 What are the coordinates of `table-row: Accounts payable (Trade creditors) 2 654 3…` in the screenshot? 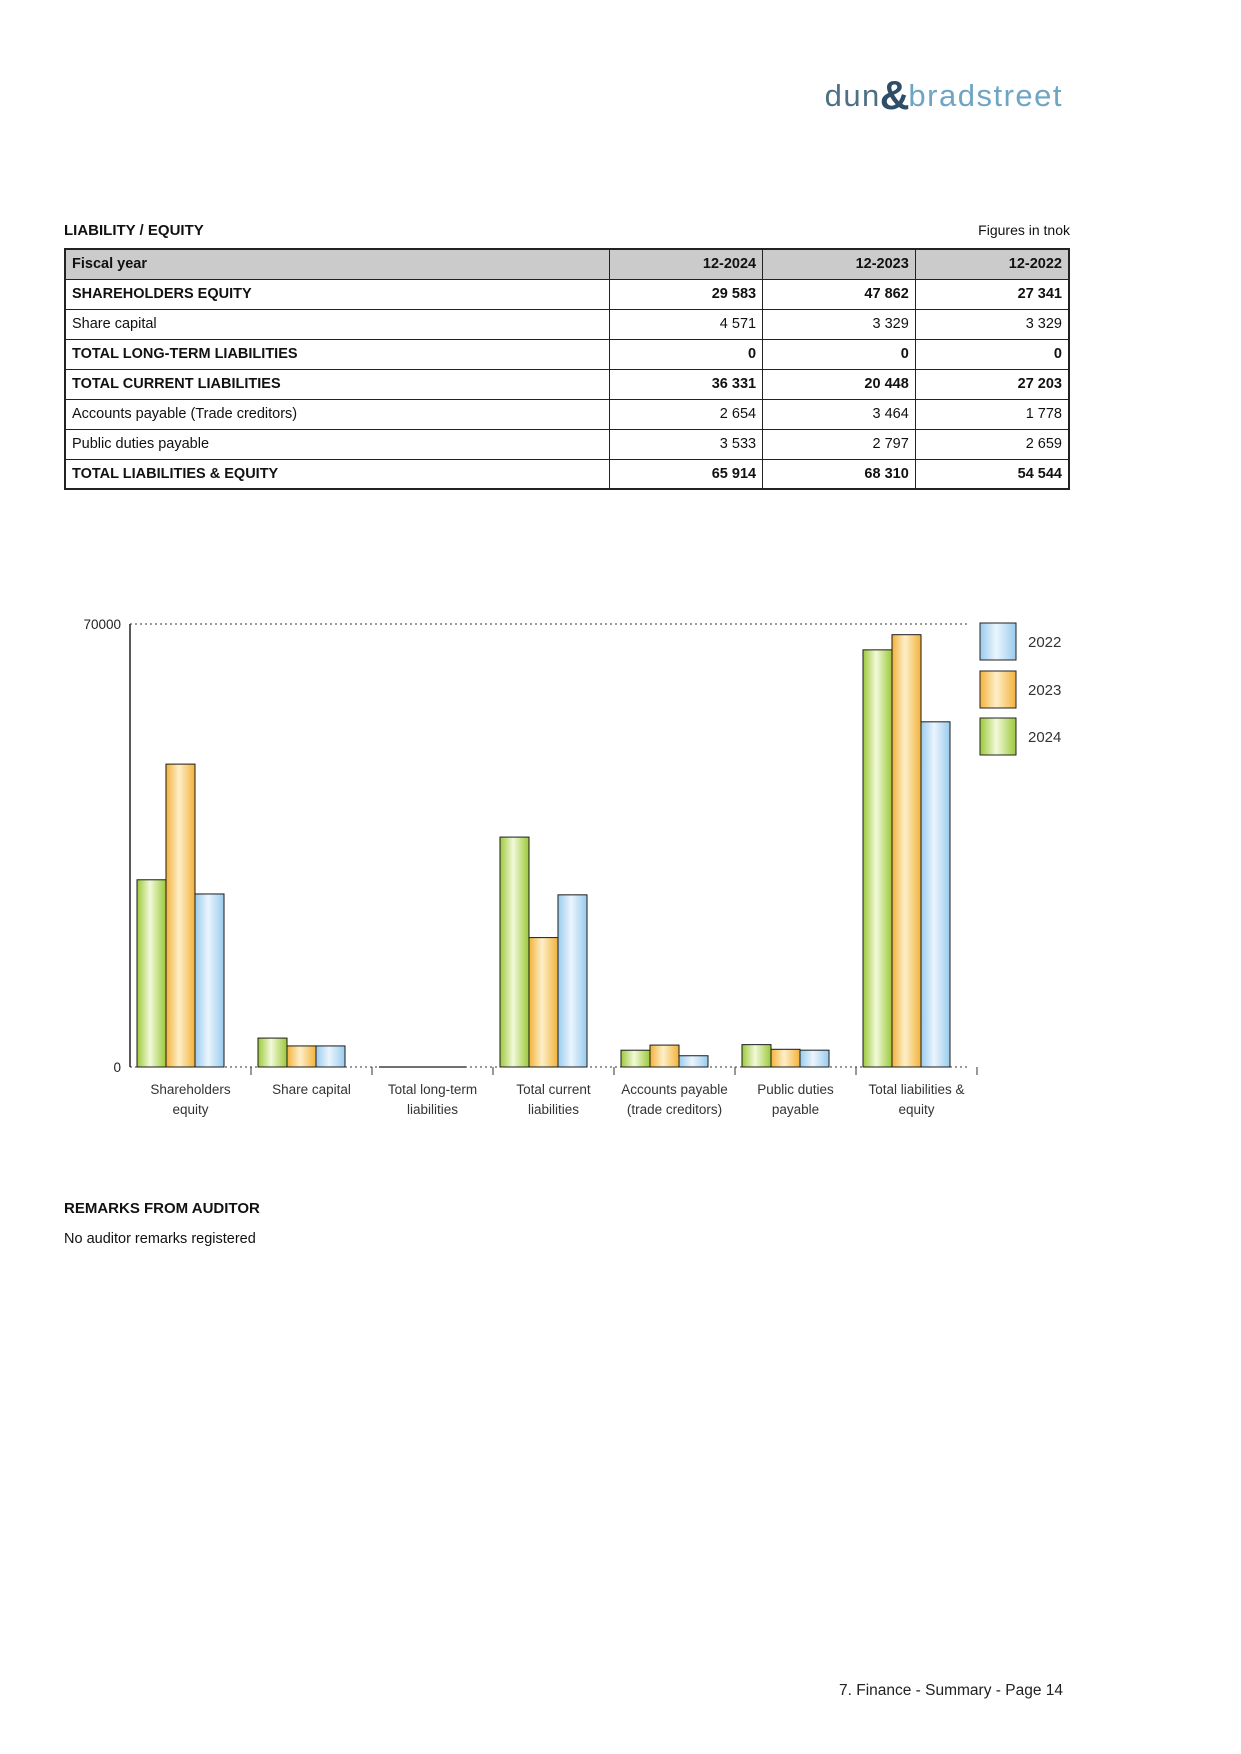 It's located at (567, 414).